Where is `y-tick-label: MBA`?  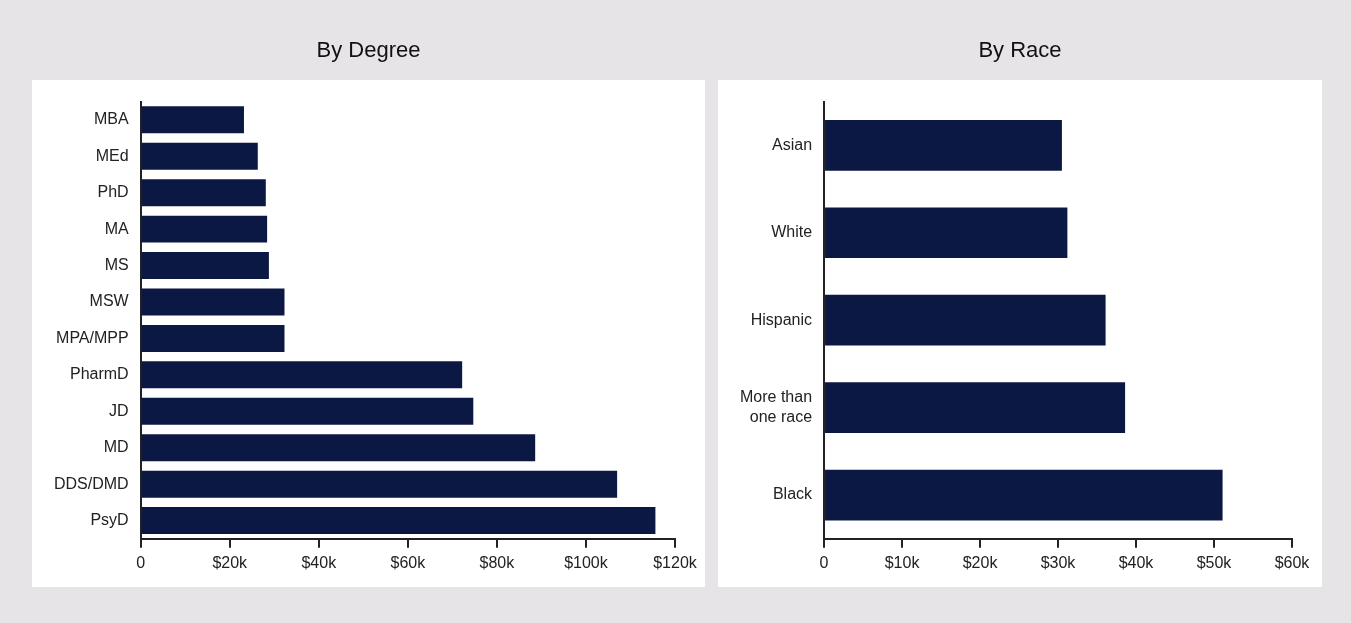
y-tick-label: MBA is located at coordinates (111, 119).